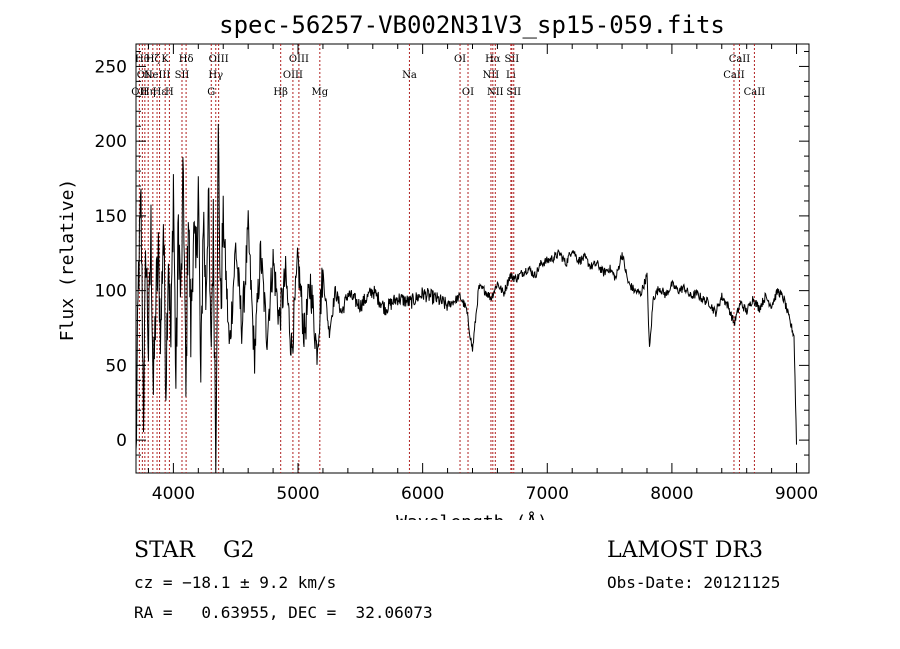 This screenshot has height=649, width=900. I want to click on emission-line-label: Hα, so click(493, 59).